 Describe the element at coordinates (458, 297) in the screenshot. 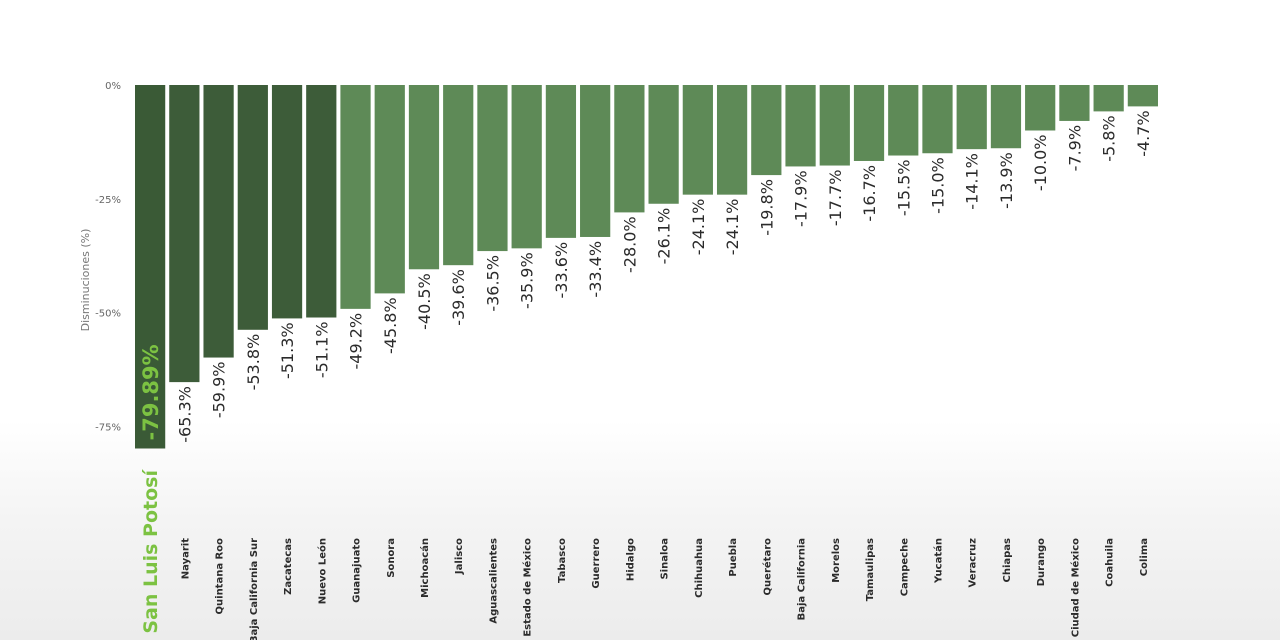

I see `data-label: -39.6%` at that location.